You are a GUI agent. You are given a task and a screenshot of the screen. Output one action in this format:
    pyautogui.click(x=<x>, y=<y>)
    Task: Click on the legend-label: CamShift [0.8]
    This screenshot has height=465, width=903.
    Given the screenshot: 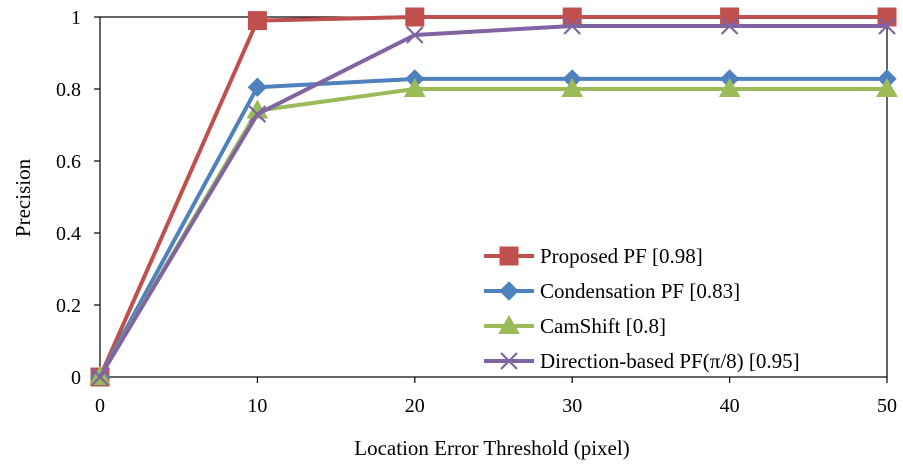 What is the action you would take?
    pyautogui.click(x=603, y=326)
    